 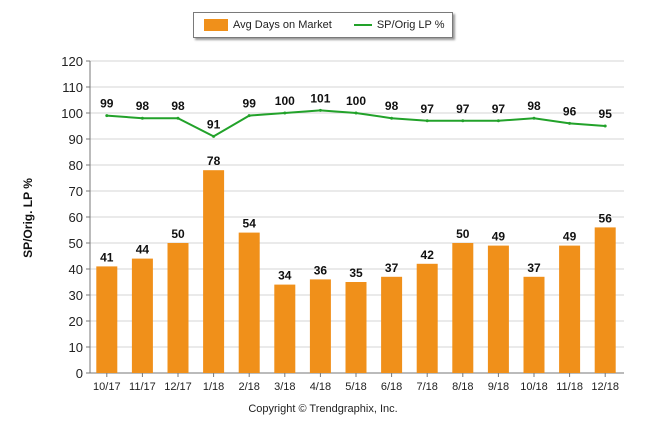 I want to click on legend: Avg Days on Market SP/Orig LP %, so click(x=323, y=25).